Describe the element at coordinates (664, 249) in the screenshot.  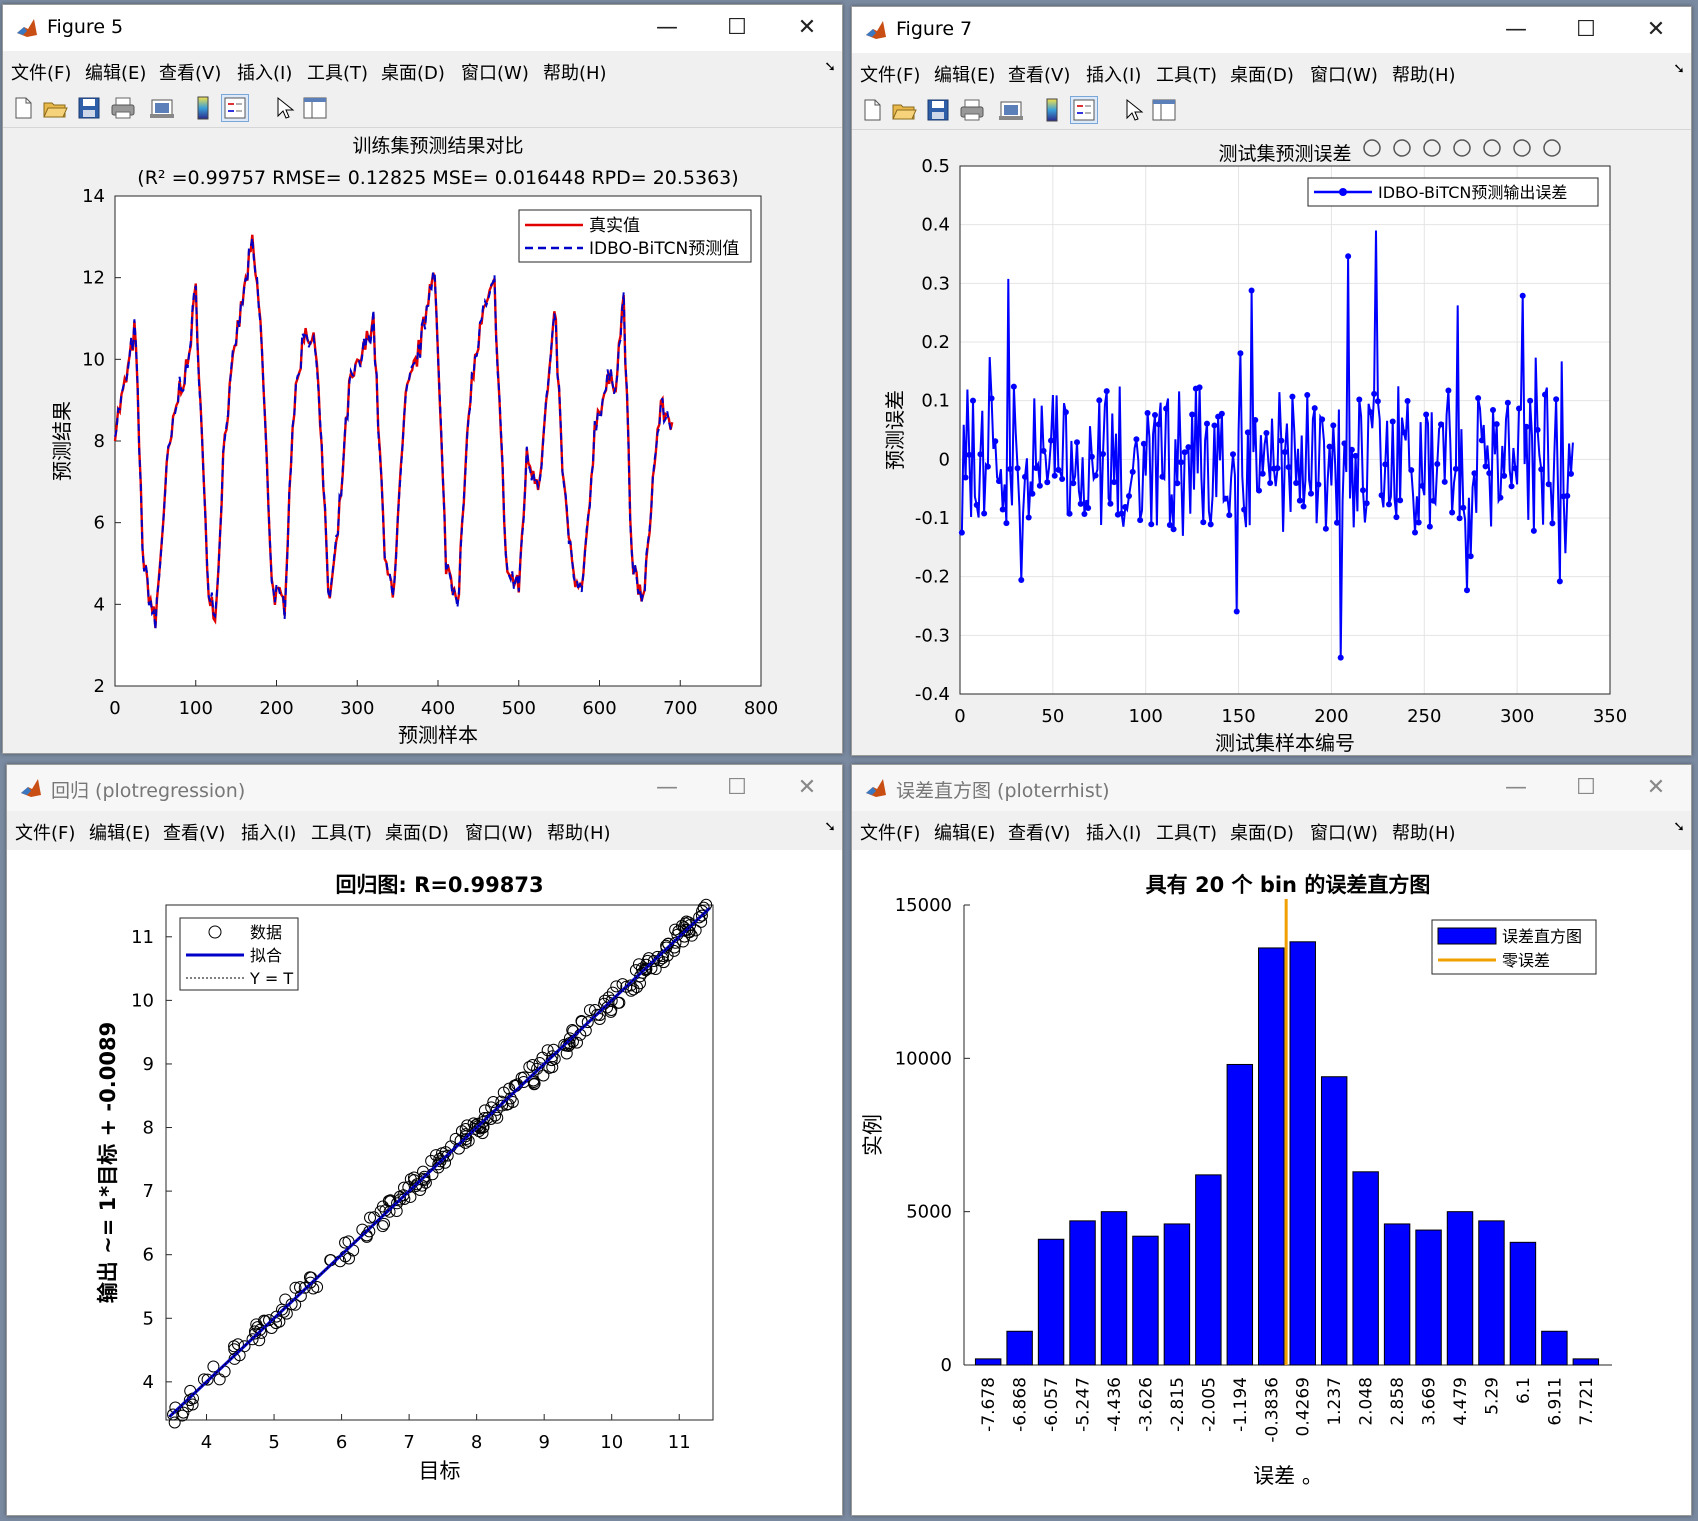
I see `legend-pred-label: IDBO-BiTCN预测值` at that location.